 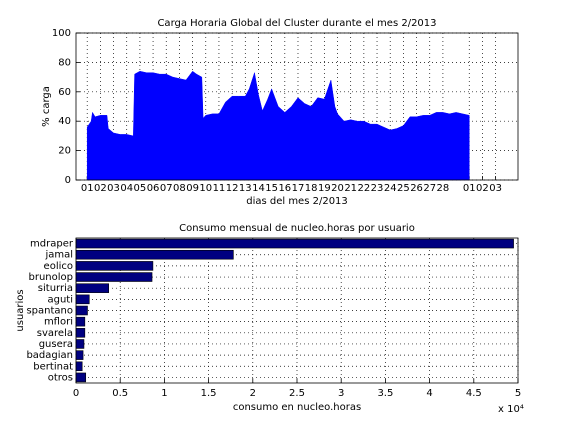 I want to click on y-tick-label: siturria, so click(x=55, y=288).